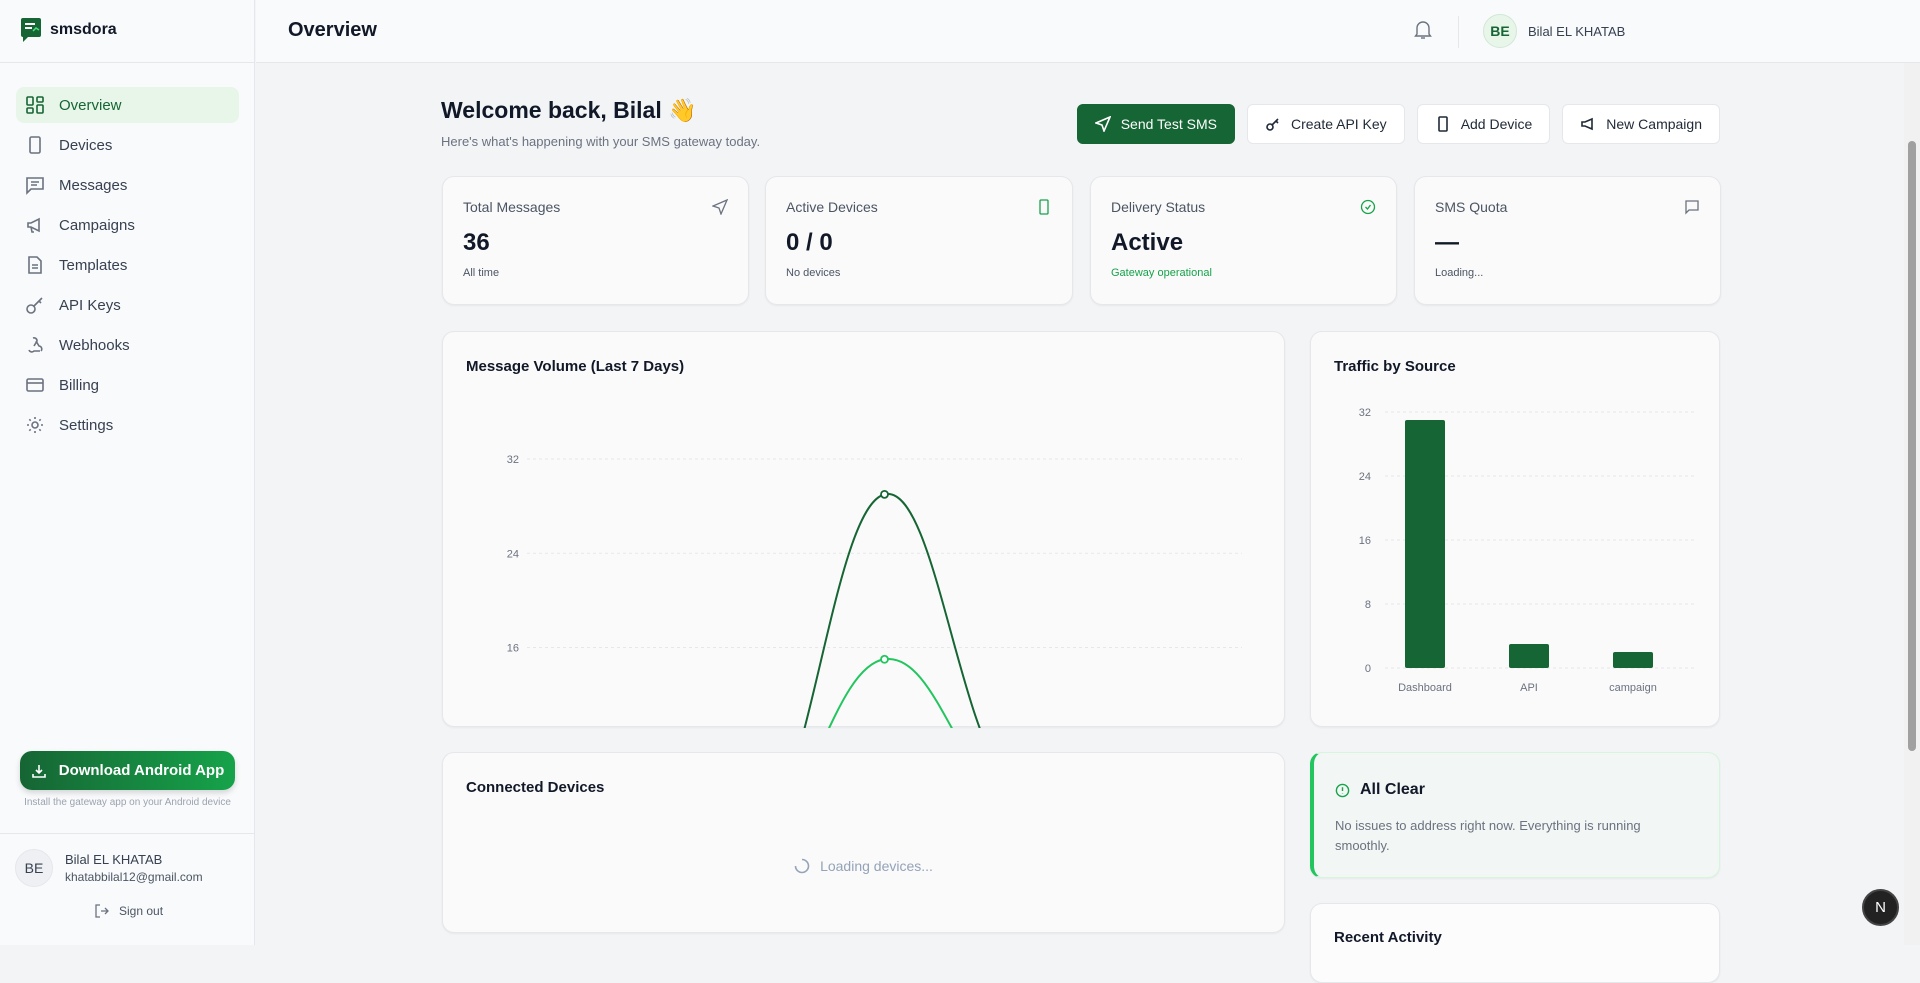 This screenshot has height=983, width=1920. Describe the element at coordinates (813, 273) in the screenshot. I see `stat-sub: No devices` at that location.